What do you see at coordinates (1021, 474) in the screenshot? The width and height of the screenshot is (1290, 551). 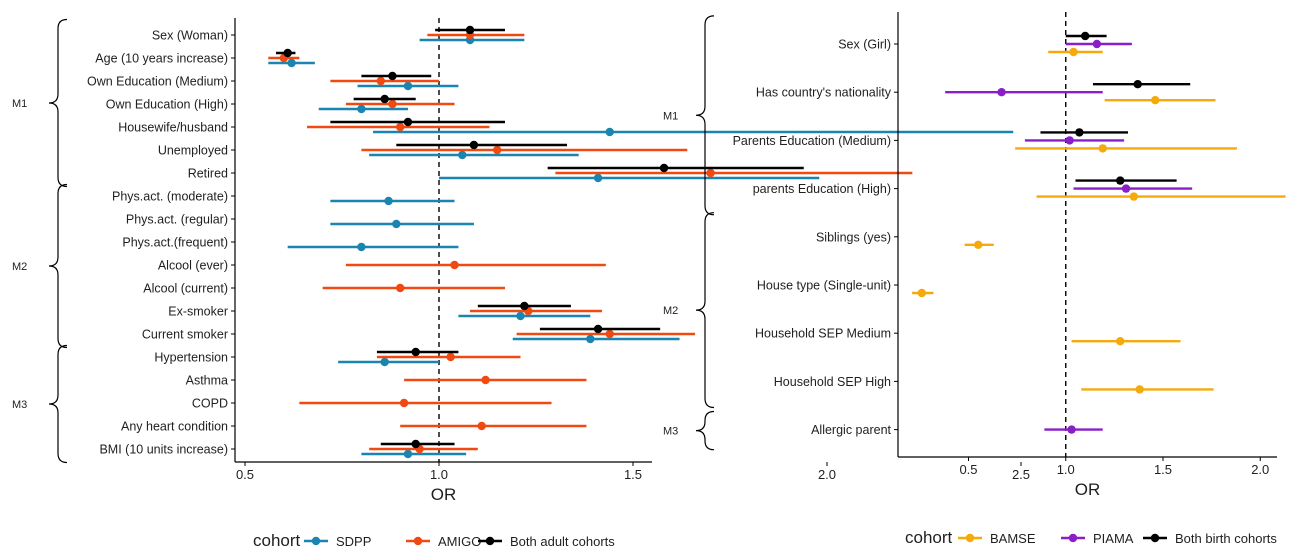 I see `x-tick-label: 2.5` at bounding box center [1021, 474].